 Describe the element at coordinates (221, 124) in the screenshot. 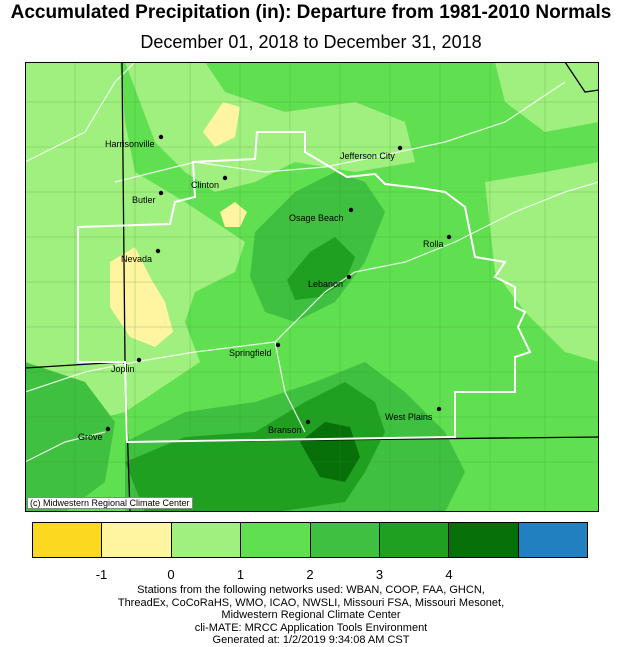

I see `contour-neg-north` at that location.